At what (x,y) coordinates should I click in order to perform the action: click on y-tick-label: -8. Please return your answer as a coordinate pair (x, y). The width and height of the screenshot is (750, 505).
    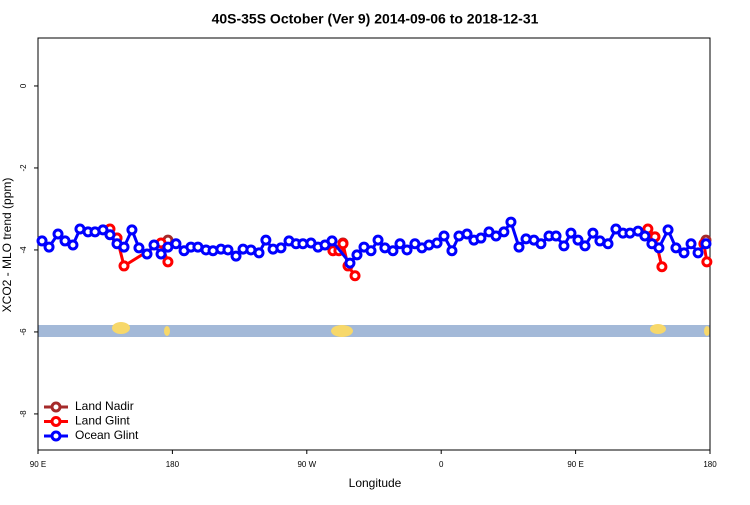
    Looking at the image, I should click on (23, 414).